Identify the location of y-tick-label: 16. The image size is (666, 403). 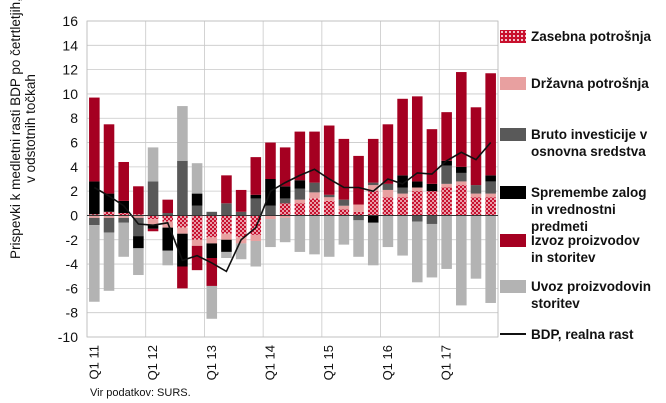
(70, 21).